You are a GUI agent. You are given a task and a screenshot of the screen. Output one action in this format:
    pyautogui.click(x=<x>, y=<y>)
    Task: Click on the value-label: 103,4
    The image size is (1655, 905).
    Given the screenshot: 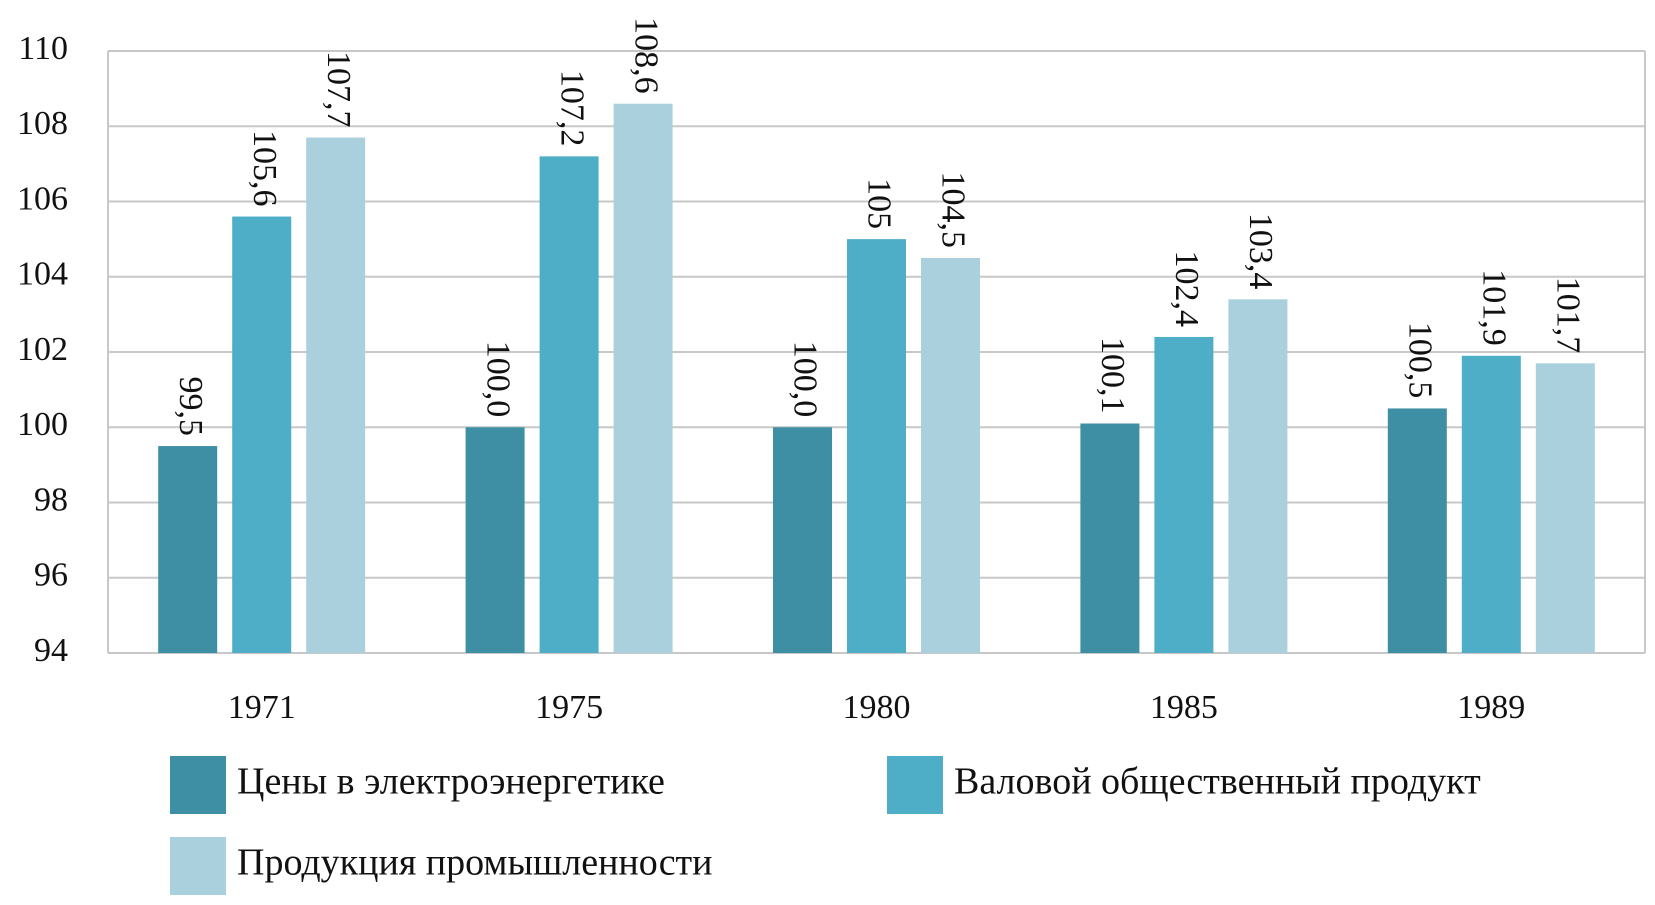 What is the action you would take?
    pyautogui.click(x=1260, y=251)
    